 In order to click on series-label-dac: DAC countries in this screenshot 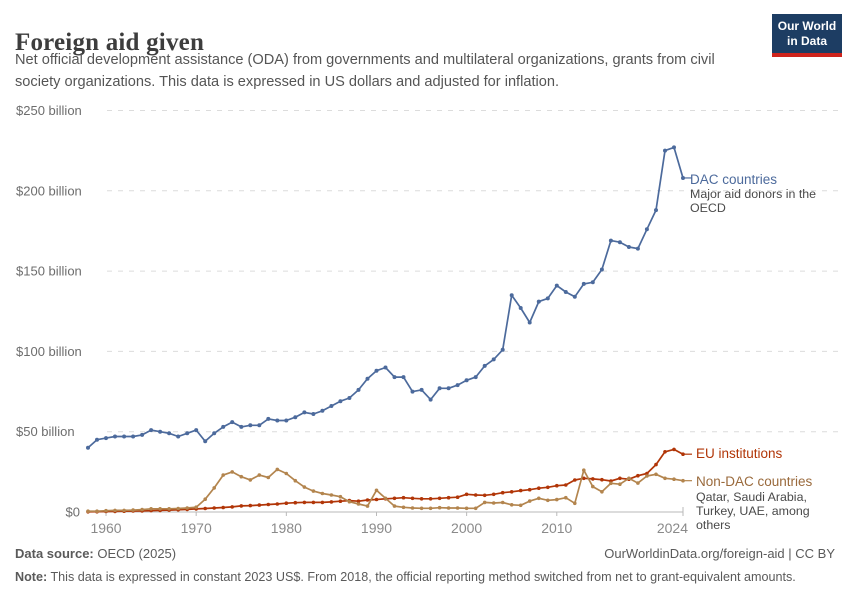, I will do `click(734, 179)`.